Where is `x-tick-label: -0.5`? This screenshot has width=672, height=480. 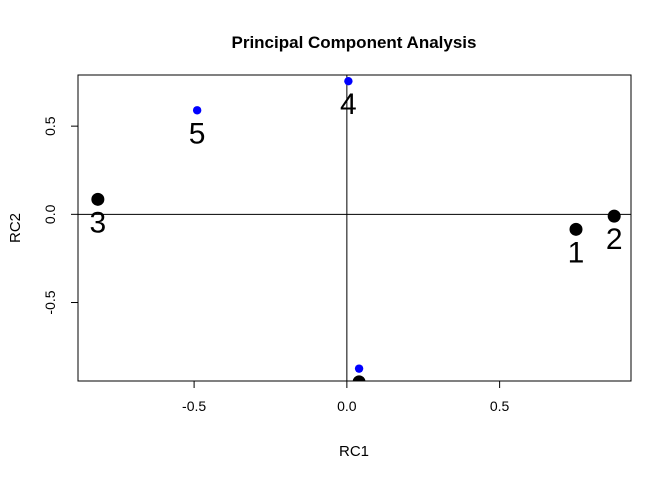
x-tick-label: -0.5 is located at coordinates (194, 406).